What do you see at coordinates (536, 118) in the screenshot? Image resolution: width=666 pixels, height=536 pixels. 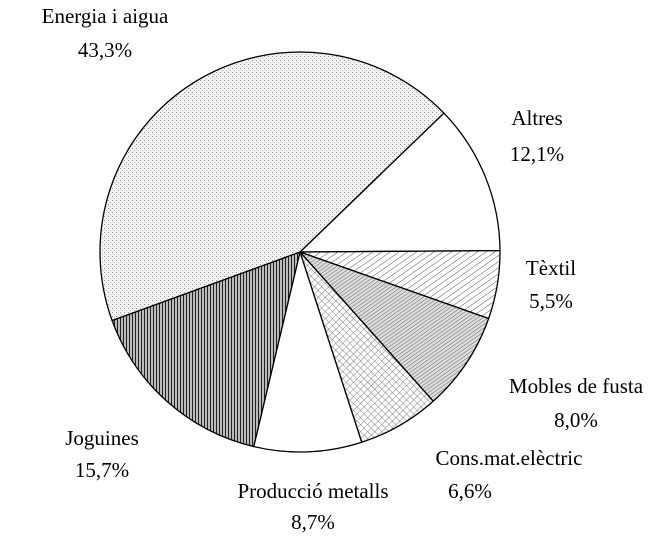 I see `slice-label: Altres` at bounding box center [536, 118].